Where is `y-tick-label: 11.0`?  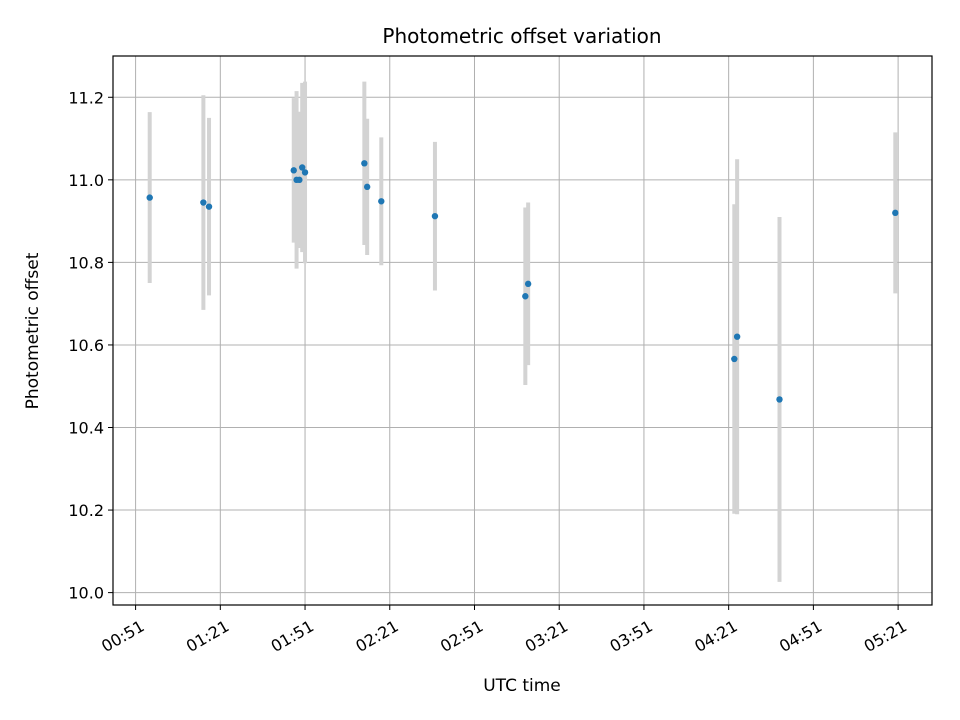
y-tick-label: 11.0 is located at coordinates (86, 180).